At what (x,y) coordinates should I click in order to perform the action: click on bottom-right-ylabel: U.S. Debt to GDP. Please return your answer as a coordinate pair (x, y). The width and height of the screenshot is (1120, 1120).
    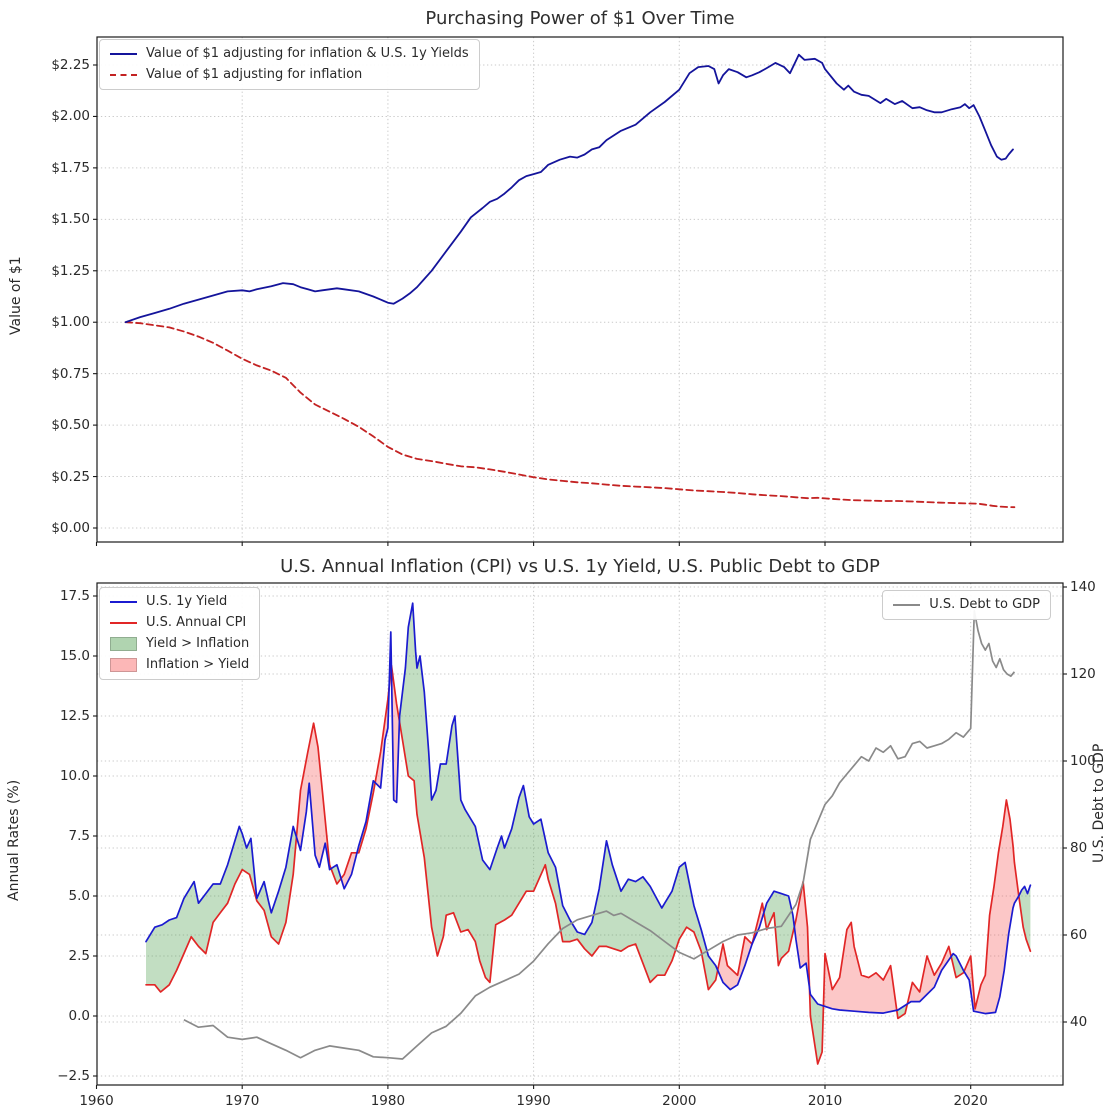
    Looking at the image, I should click on (1099, 803).